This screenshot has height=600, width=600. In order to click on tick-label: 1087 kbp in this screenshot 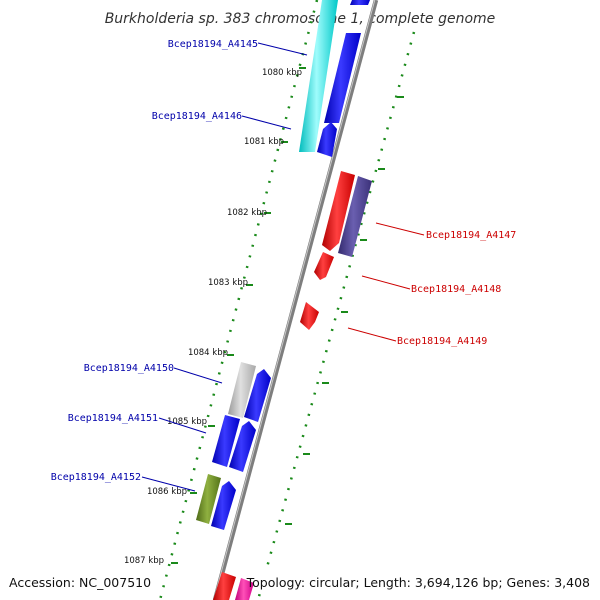, I will do `click(144, 561)`.